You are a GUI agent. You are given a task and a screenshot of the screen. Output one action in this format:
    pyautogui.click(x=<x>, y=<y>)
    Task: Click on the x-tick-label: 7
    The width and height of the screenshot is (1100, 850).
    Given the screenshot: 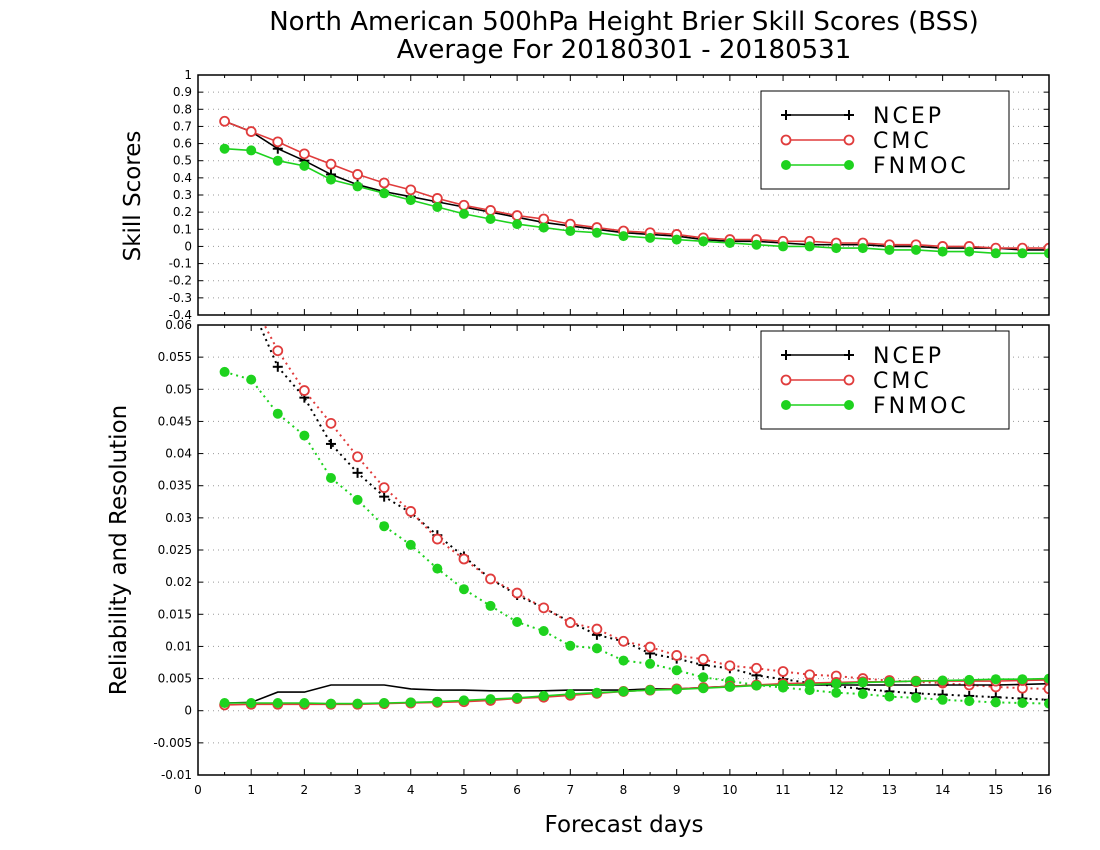 What is the action you would take?
    pyautogui.click(x=570, y=790)
    